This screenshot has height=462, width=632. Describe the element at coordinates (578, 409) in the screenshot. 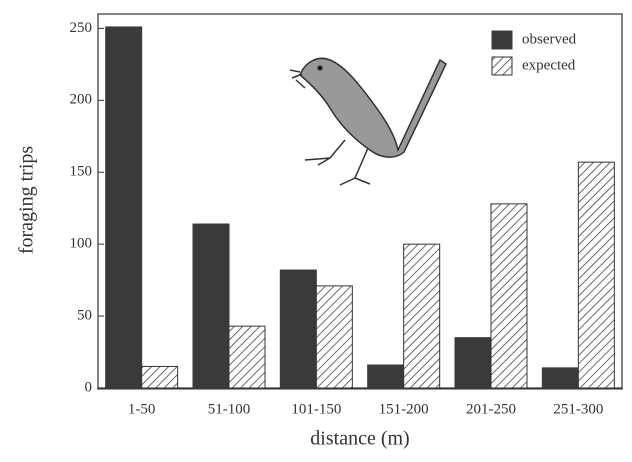

I see `x-tick-label: 251-300` at that location.